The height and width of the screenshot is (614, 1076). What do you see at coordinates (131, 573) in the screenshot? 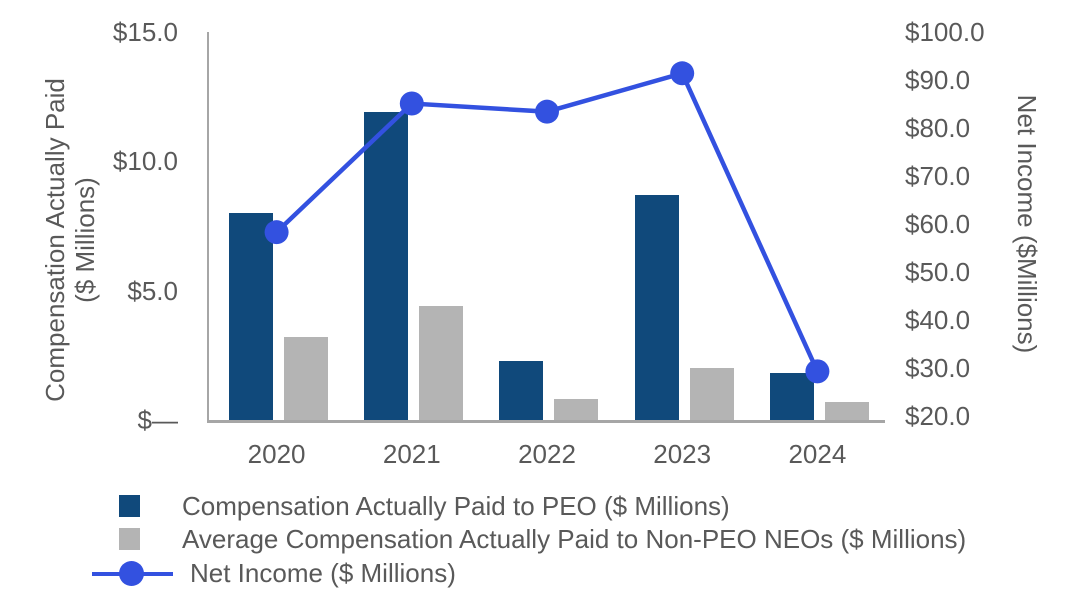
I see `legend-marker-icon` at bounding box center [131, 573].